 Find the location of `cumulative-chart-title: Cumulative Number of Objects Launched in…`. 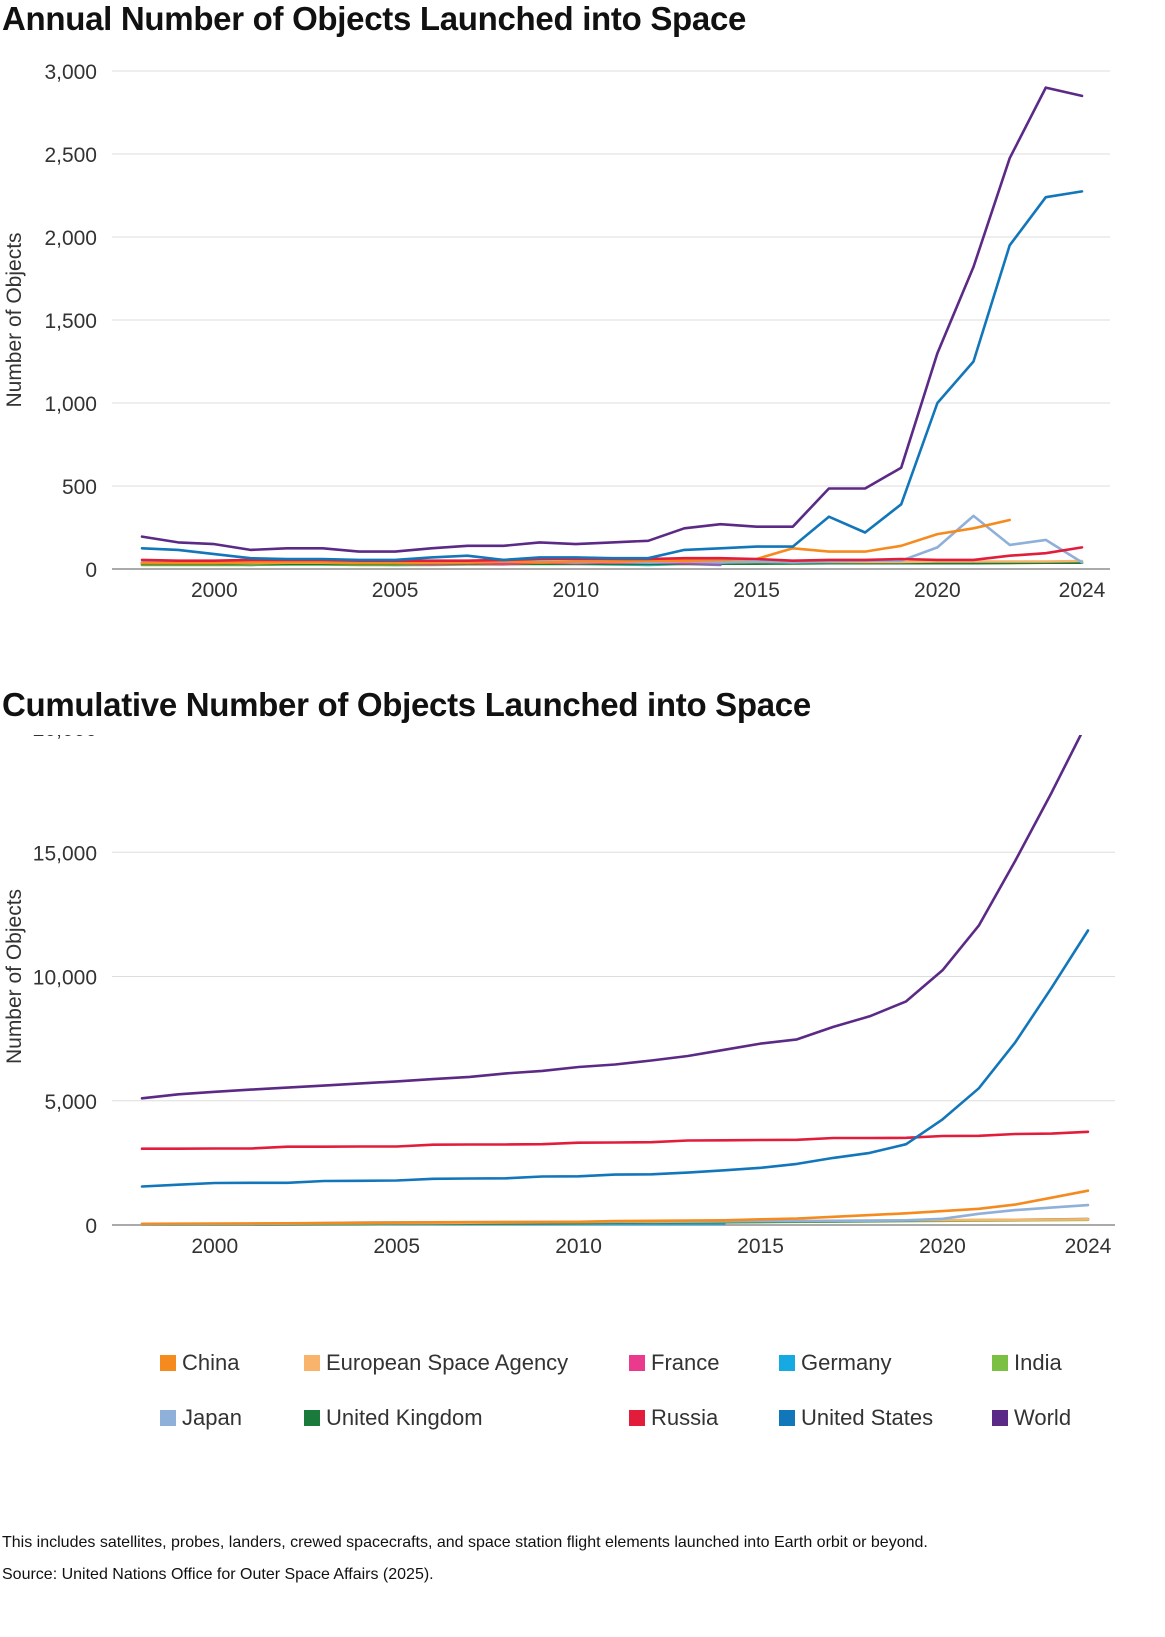

cumulative-chart-title: Cumulative Number of Objects Launched in… is located at coordinates (406, 704).